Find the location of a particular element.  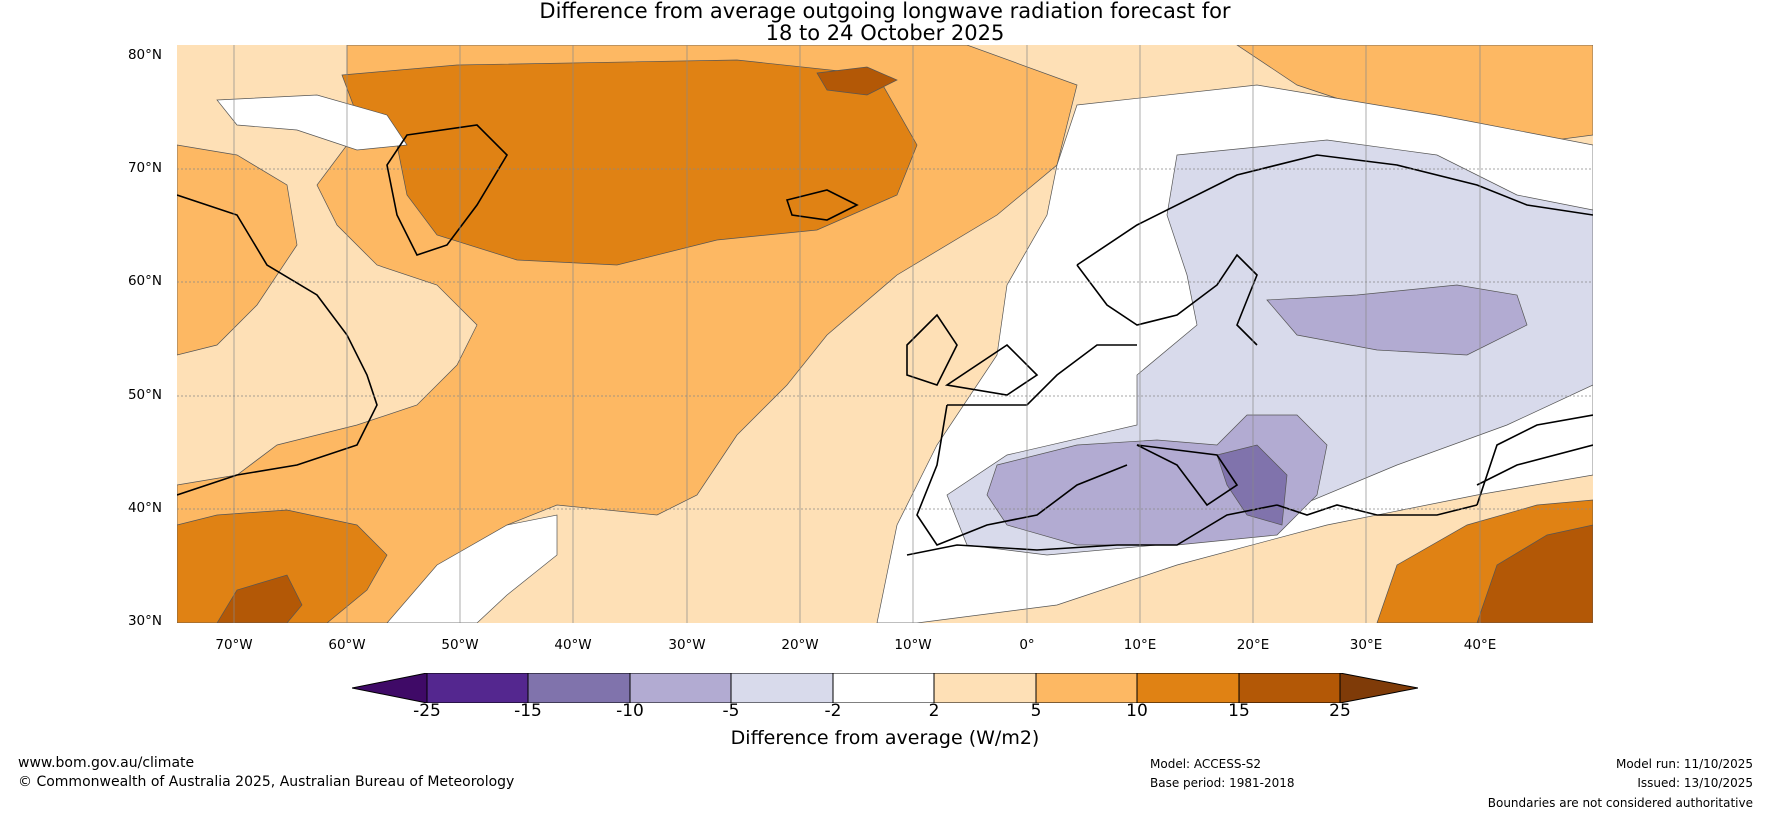

issued-text: Issued: 13/10/2025 is located at coordinates (1695, 783).